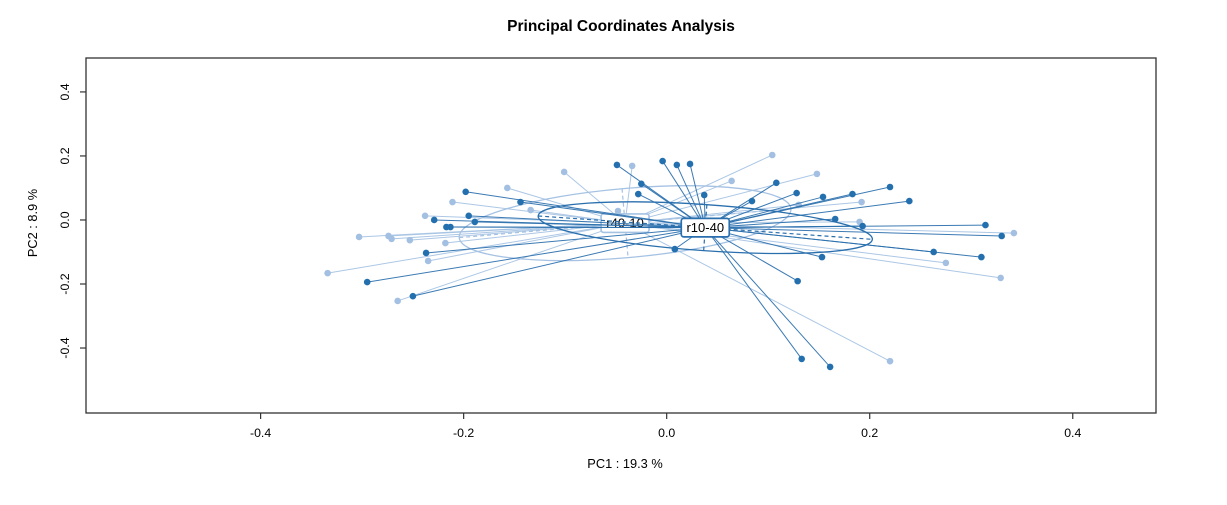 The height and width of the screenshot is (505, 1227). Describe the element at coordinates (869, 433) in the screenshot. I see `x-tick-label: 0.2` at that location.